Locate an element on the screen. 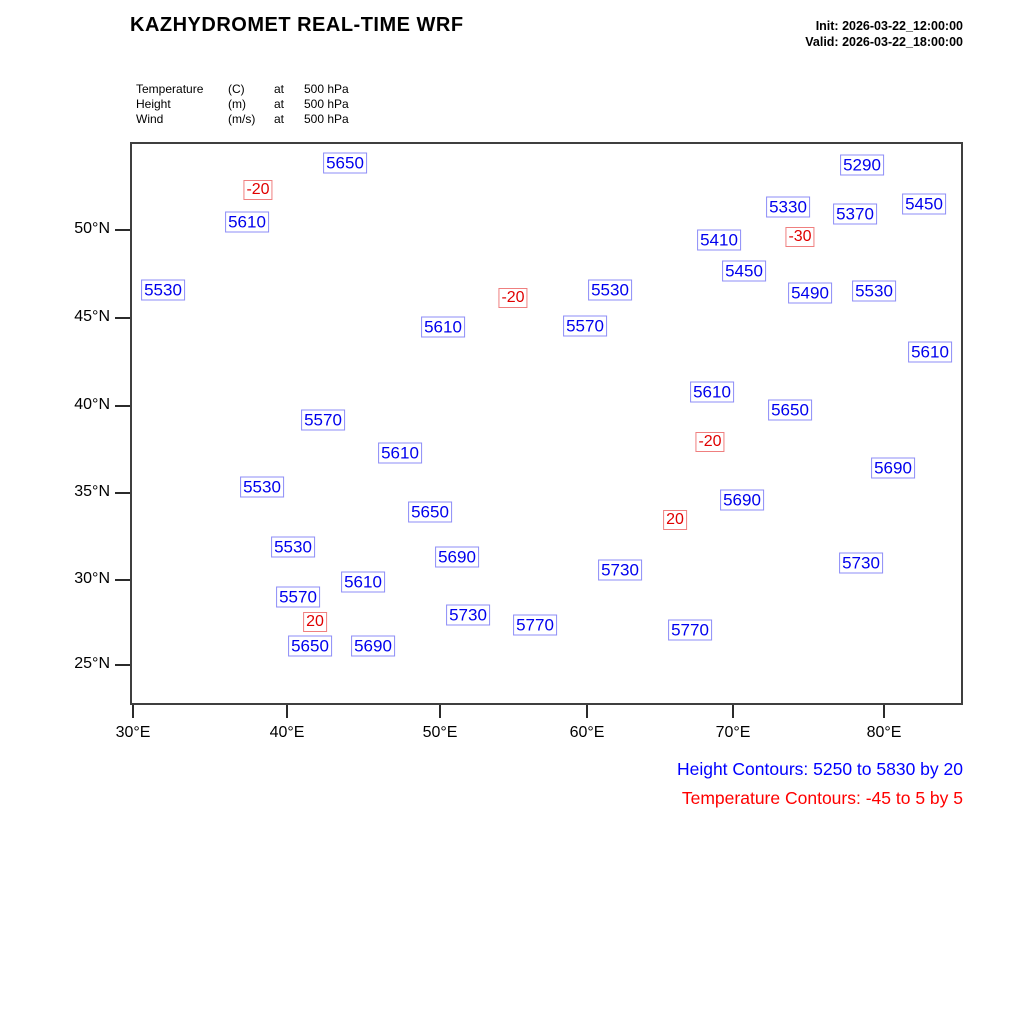 Image resolution: width=1024 pixels, height=1024 pixels. temperature-contours-caption: Temperature Contours: -45 to 5 by 5 is located at coordinates (822, 798).